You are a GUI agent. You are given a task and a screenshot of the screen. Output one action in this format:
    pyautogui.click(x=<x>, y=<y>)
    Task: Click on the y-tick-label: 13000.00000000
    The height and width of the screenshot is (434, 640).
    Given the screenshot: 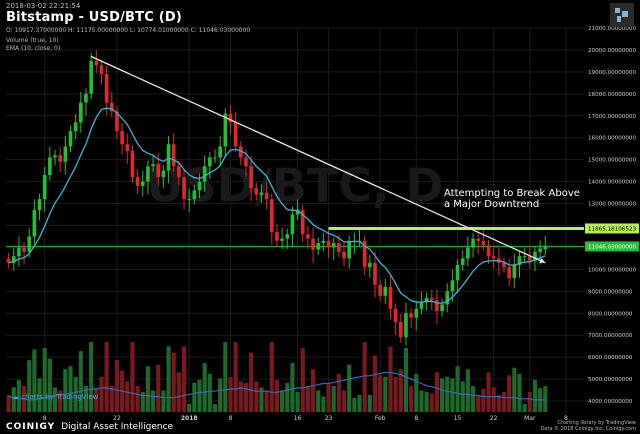 What is the action you would take?
    pyautogui.click(x=612, y=205)
    